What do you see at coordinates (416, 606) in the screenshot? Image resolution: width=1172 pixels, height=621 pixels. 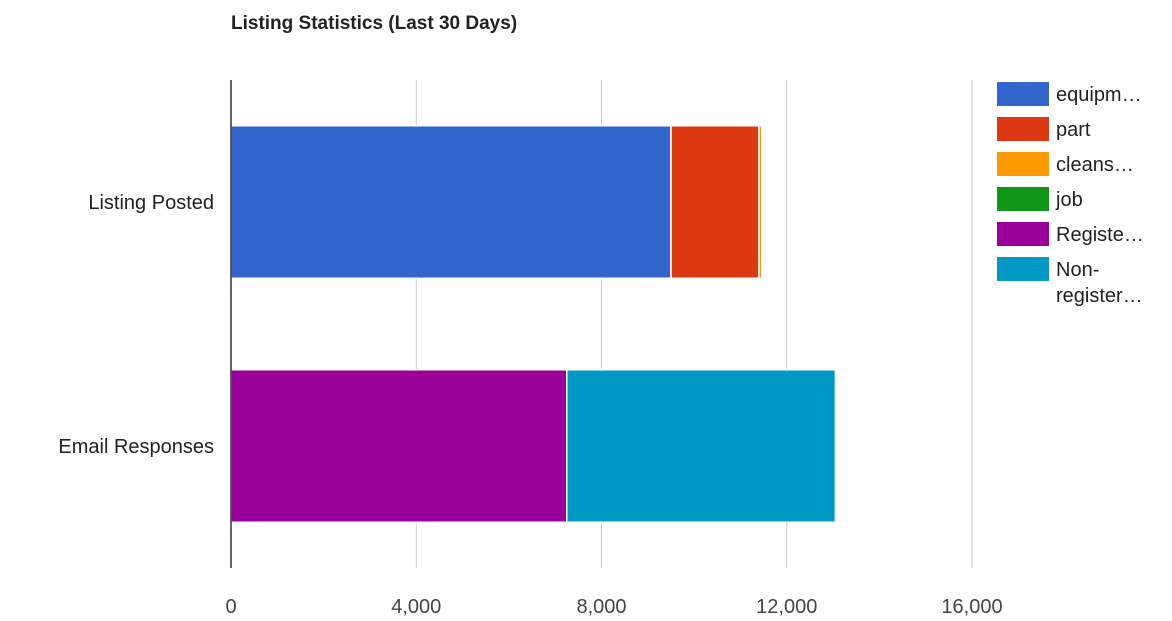 I see `x-tick-label-1: 4,000` at bounding box center [416, 606].